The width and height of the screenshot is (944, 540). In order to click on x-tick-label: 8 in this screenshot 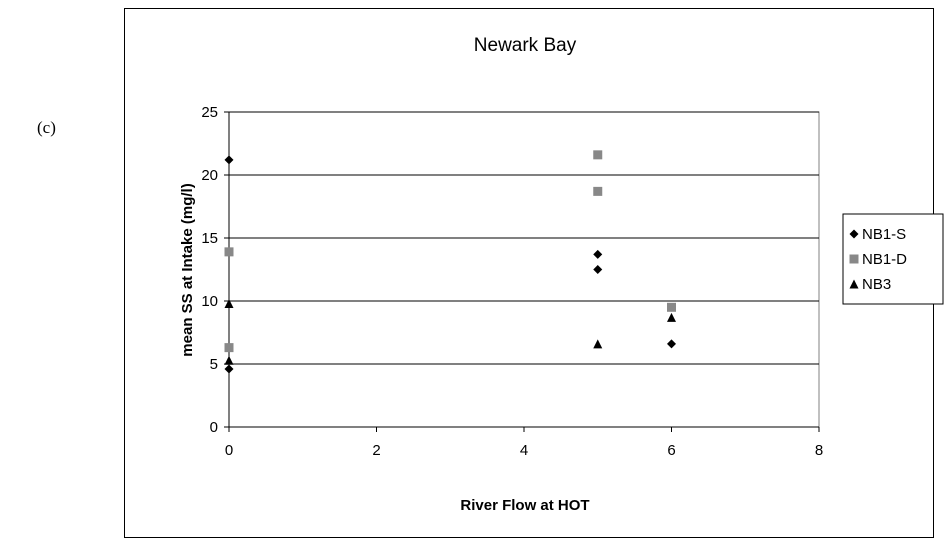, I will do `click(819, 450)`.